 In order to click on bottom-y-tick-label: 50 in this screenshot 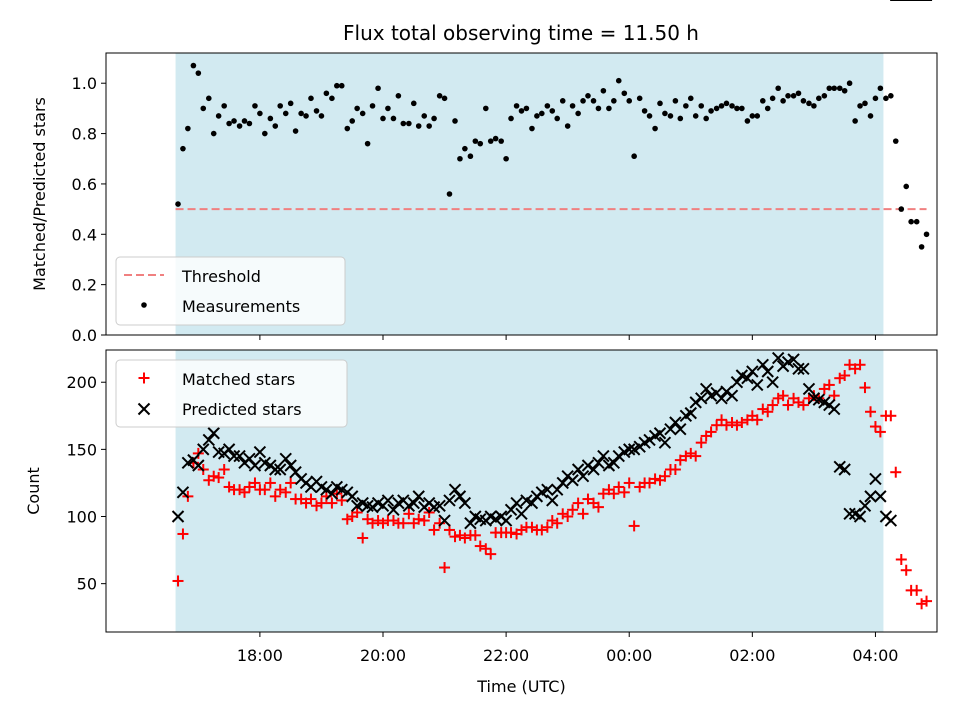, I will do `click(87, 584)`.